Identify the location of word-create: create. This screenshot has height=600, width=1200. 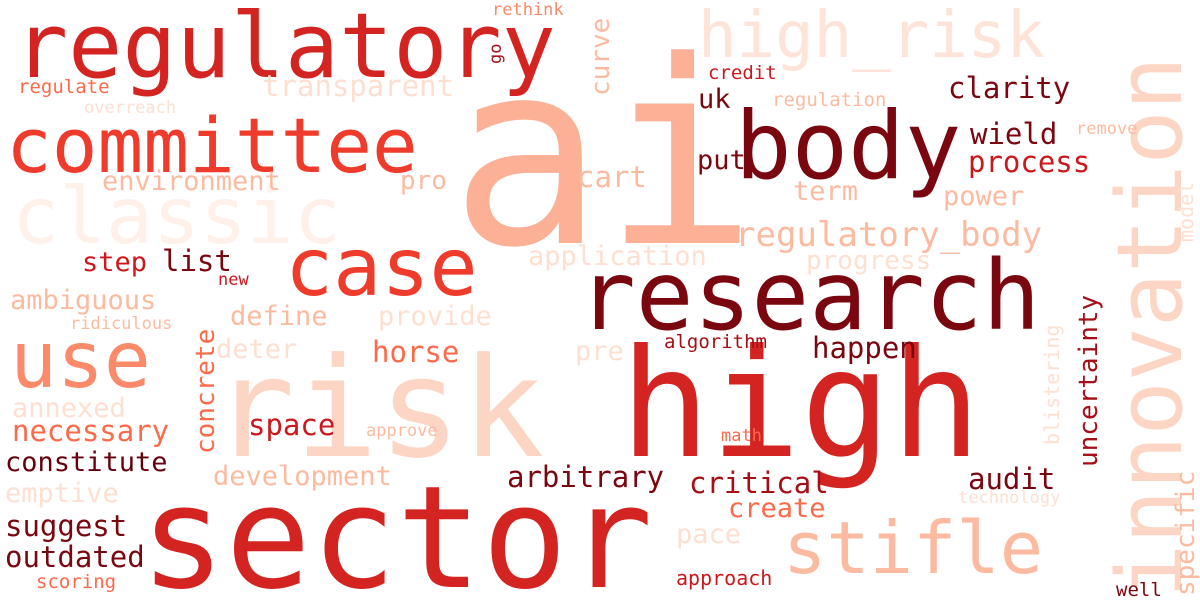
(777, 508).